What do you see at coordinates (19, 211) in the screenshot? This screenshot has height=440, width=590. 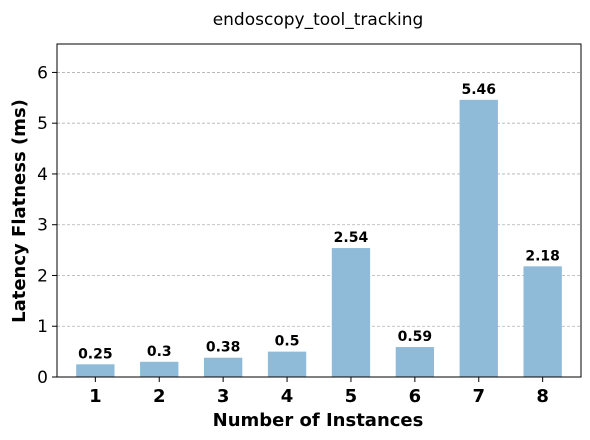 I see `y-axis-label: Latency Flatness (ms)` at bounding box center [19, 211].